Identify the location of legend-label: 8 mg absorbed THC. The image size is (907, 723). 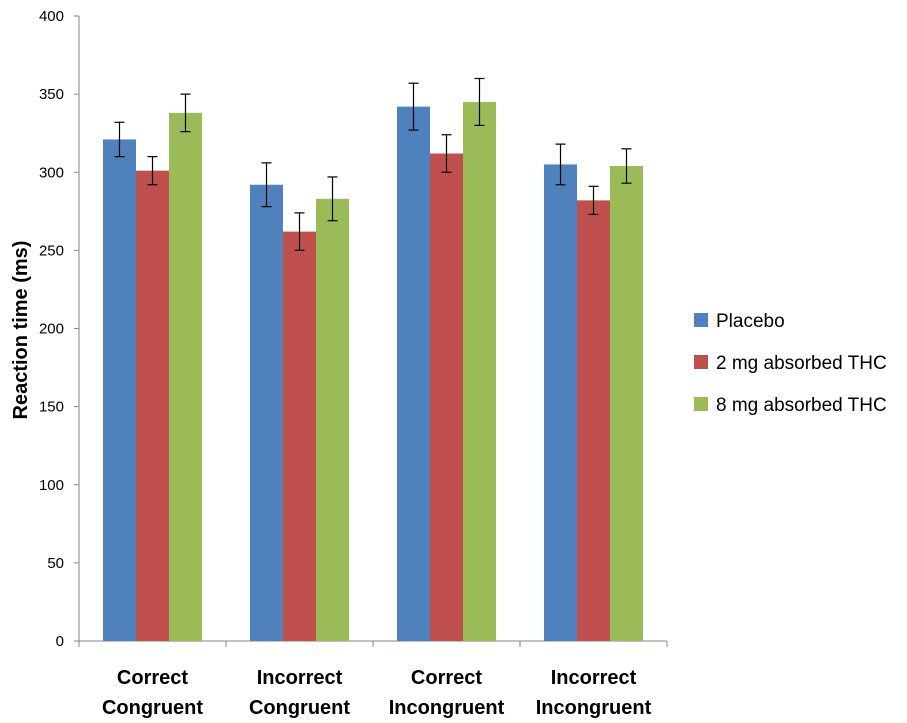
(801, 405).